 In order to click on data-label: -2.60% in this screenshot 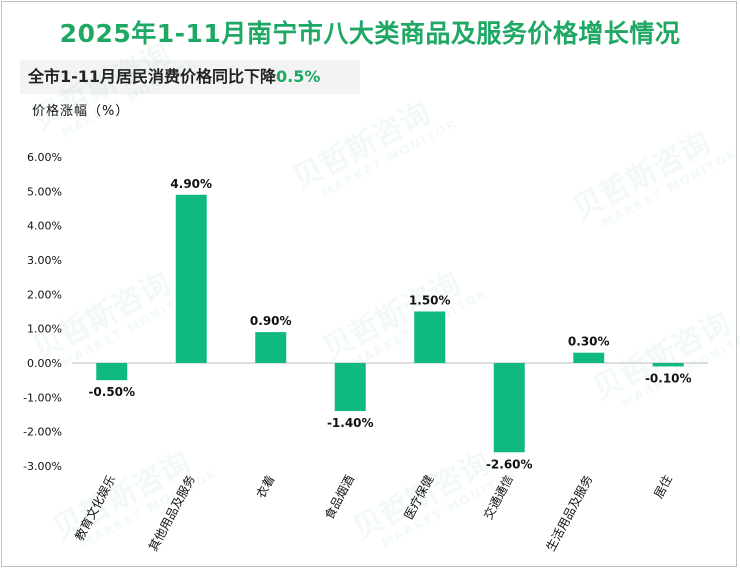, I will do `click(509, 464)`.